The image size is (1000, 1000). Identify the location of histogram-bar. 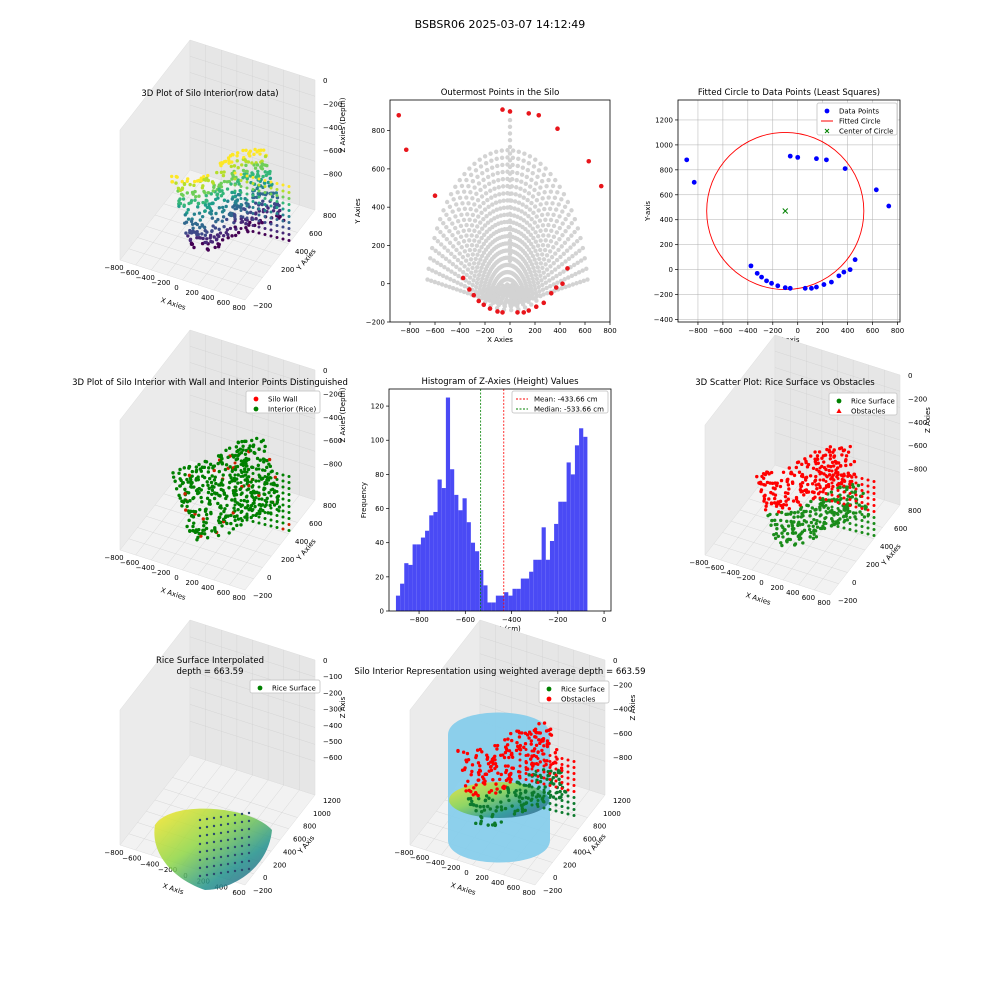
(423, 574).